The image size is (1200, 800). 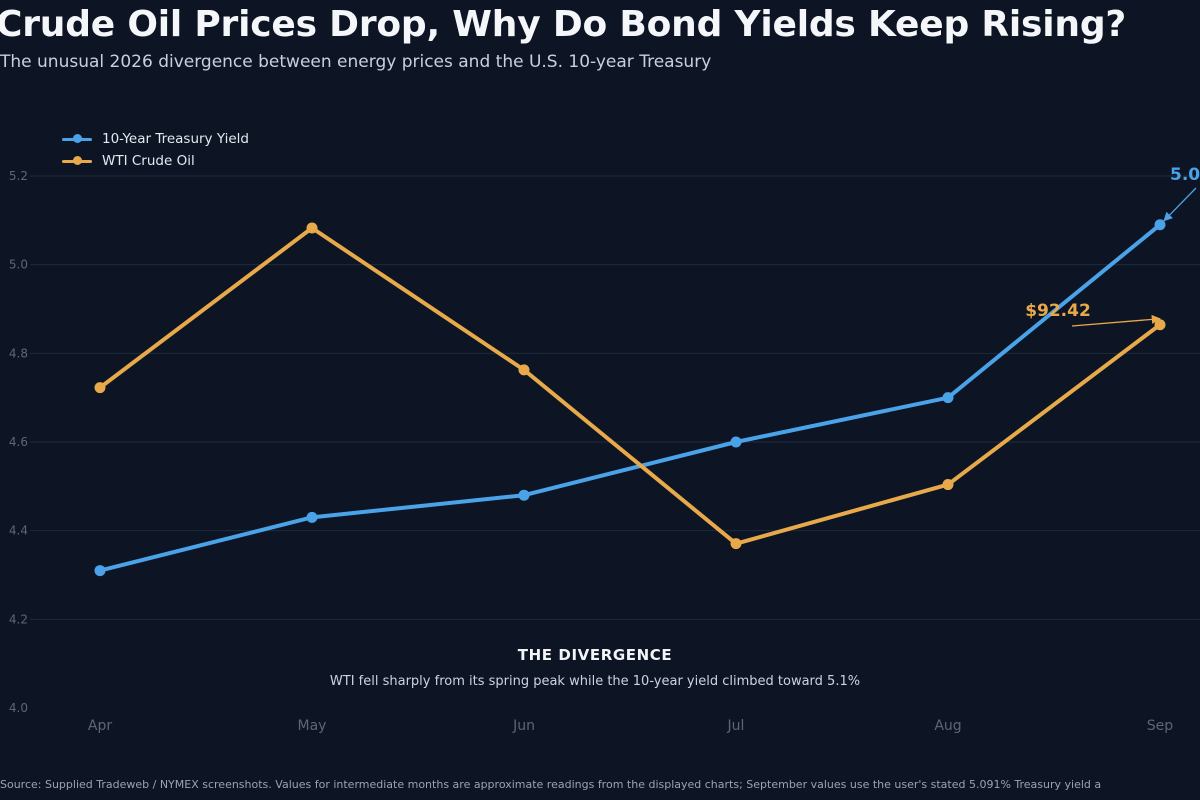 I want to click on legend-label-oil: WTI Crude Oil, so click(x=148, y=161).